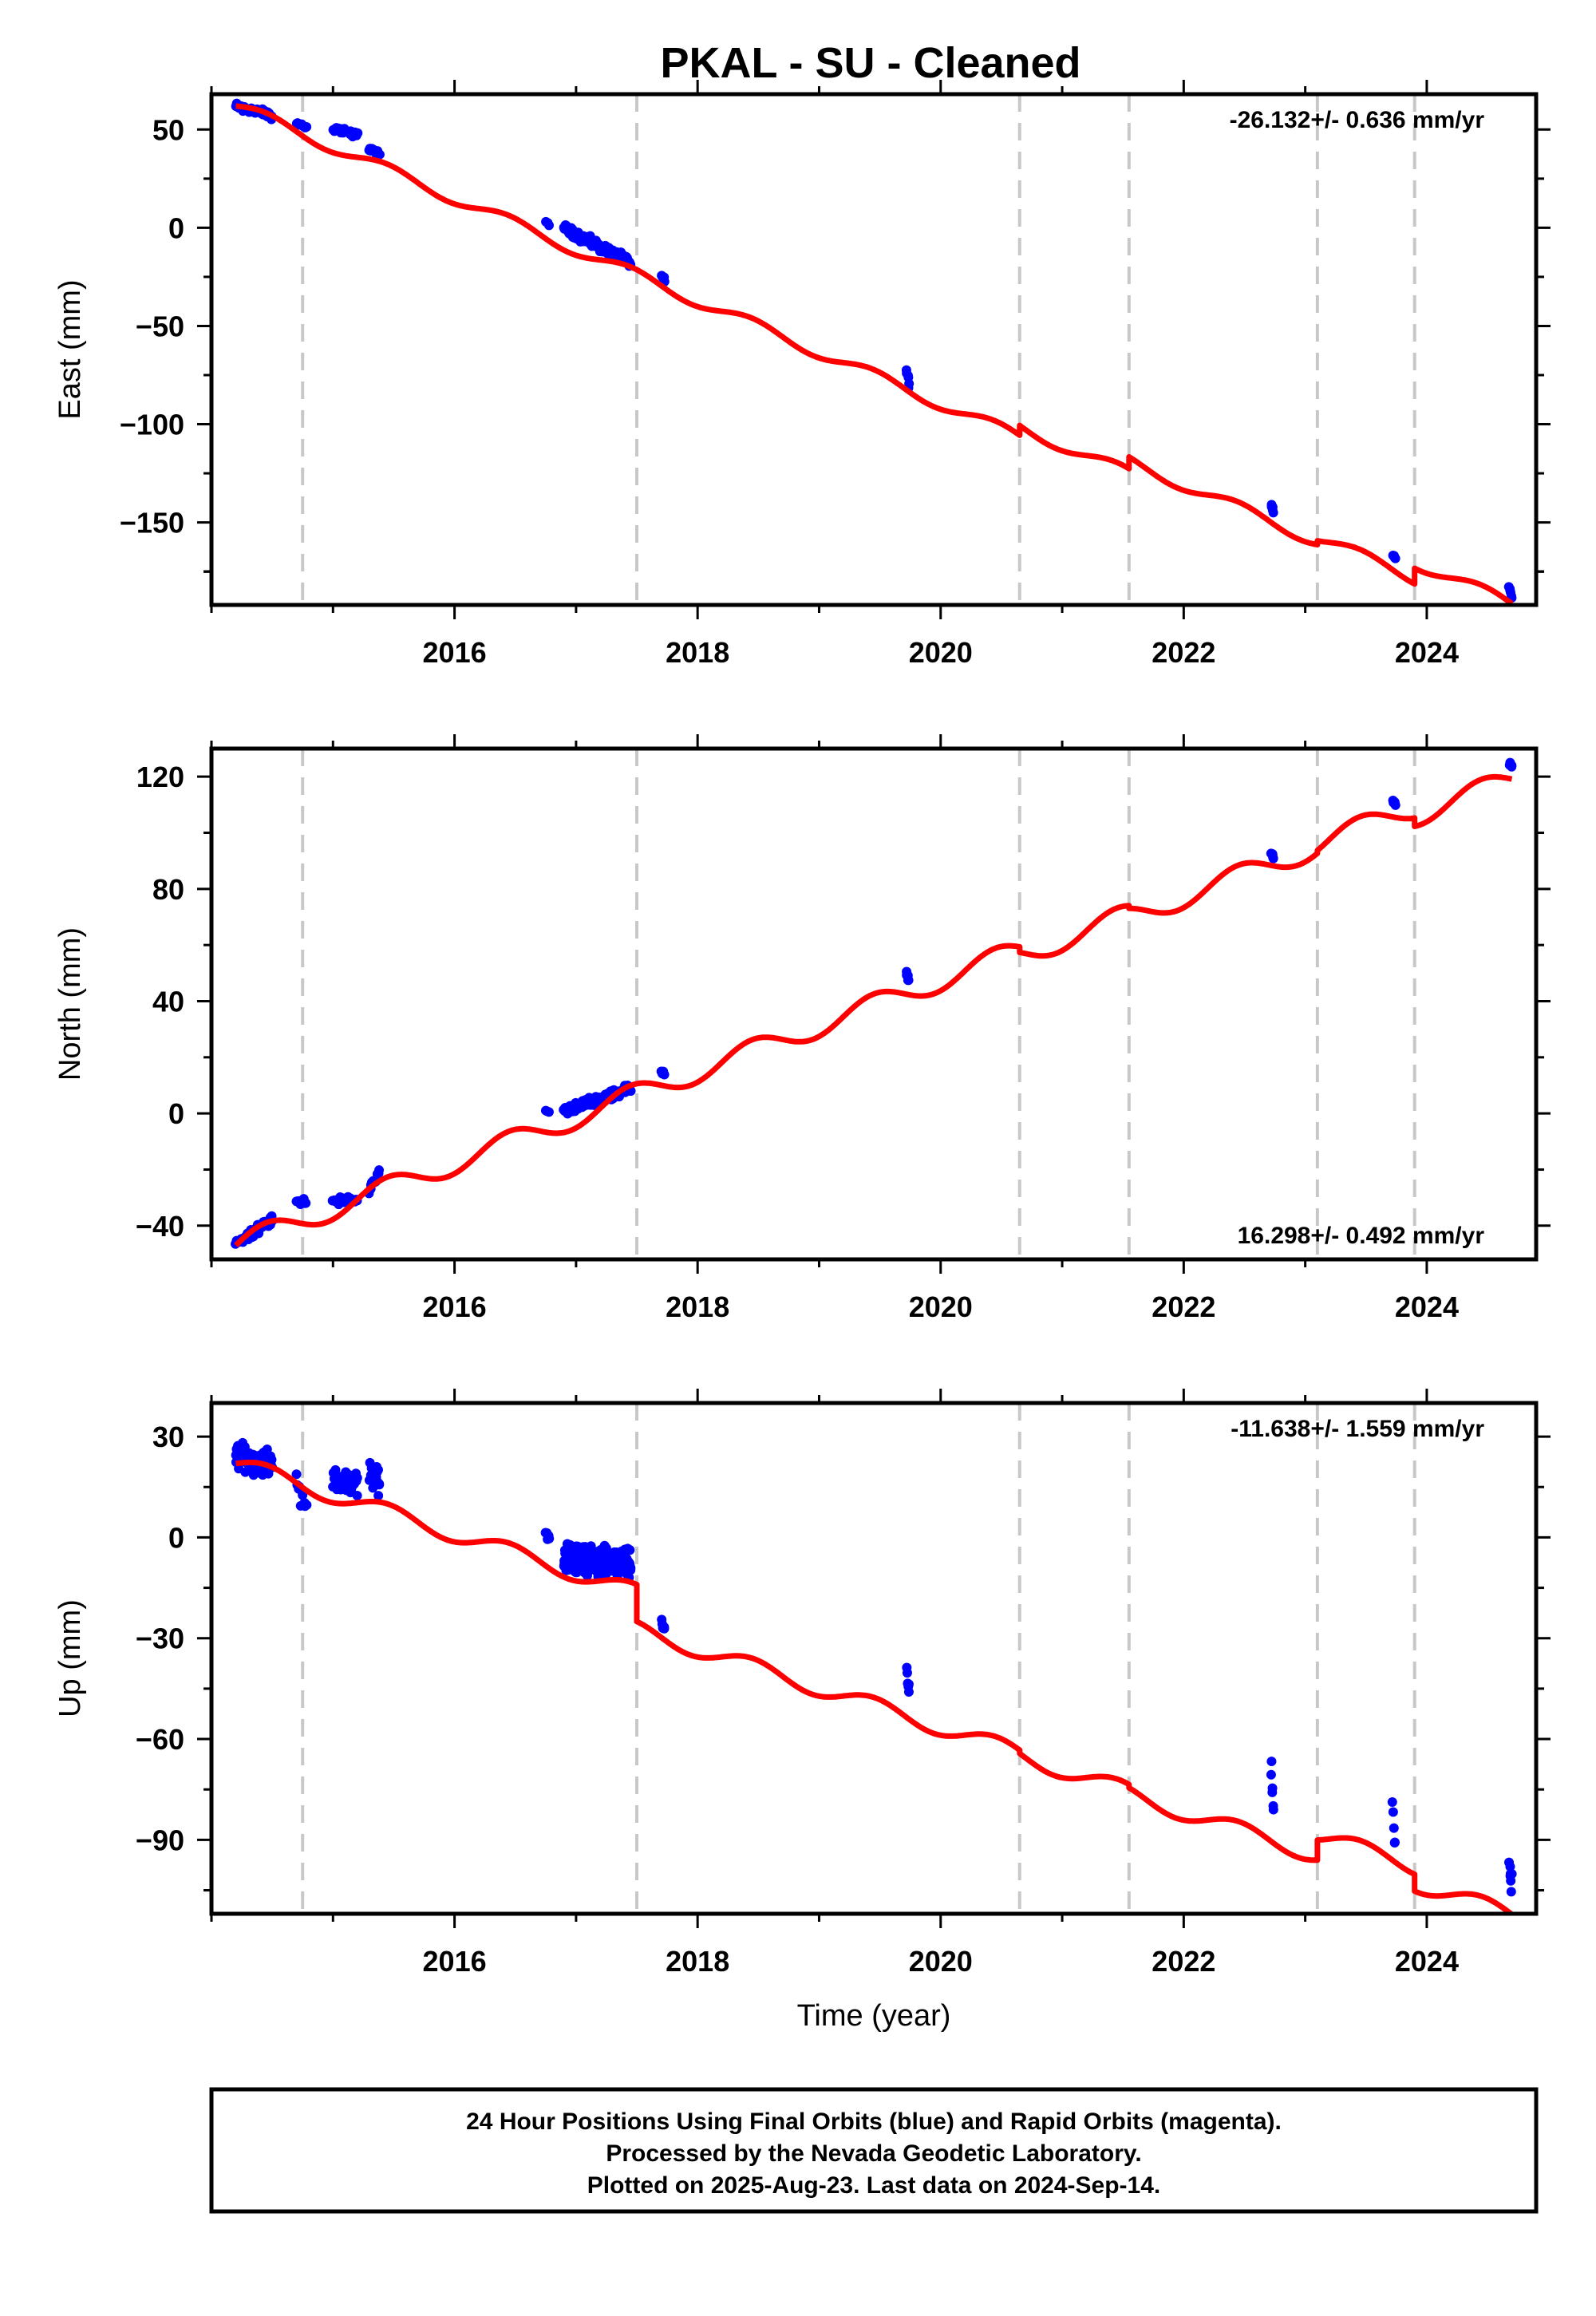 The image size is (1596, 2316). I want to click on y-tick-label: −30, so click(160, 1638).